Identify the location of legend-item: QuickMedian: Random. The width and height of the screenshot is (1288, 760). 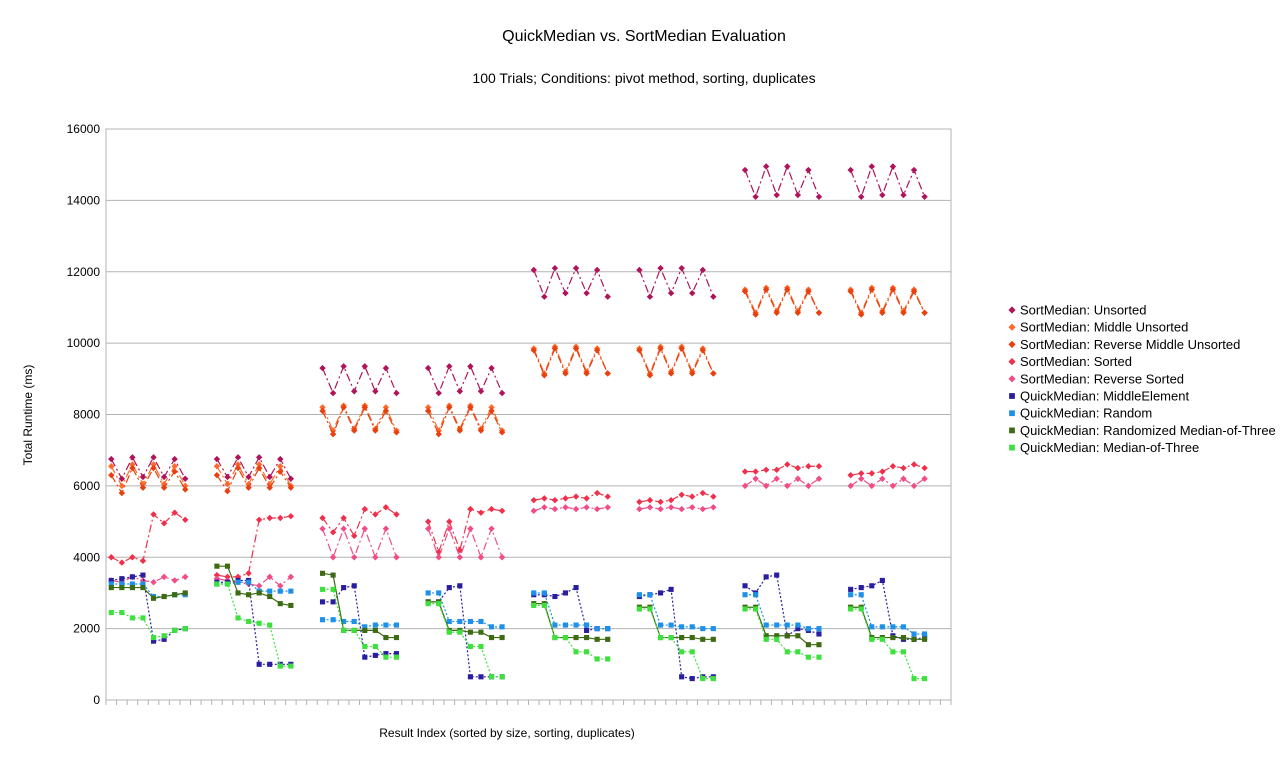
(1080, 413).